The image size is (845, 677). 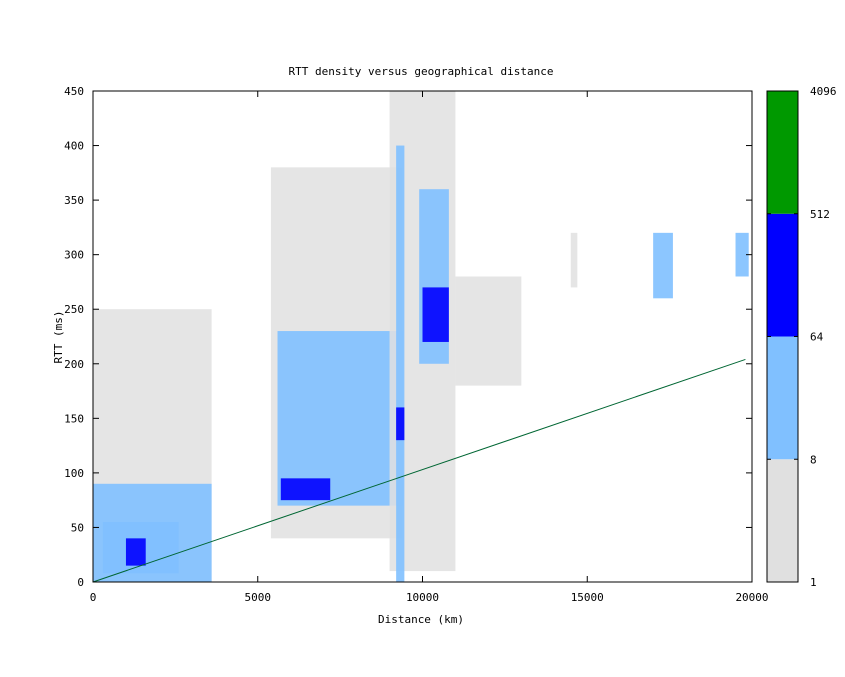 What do you see at coordinates (74, 91) in the screenshot?
I see `y-tick-label: 450` at bounding box center [74, 91].